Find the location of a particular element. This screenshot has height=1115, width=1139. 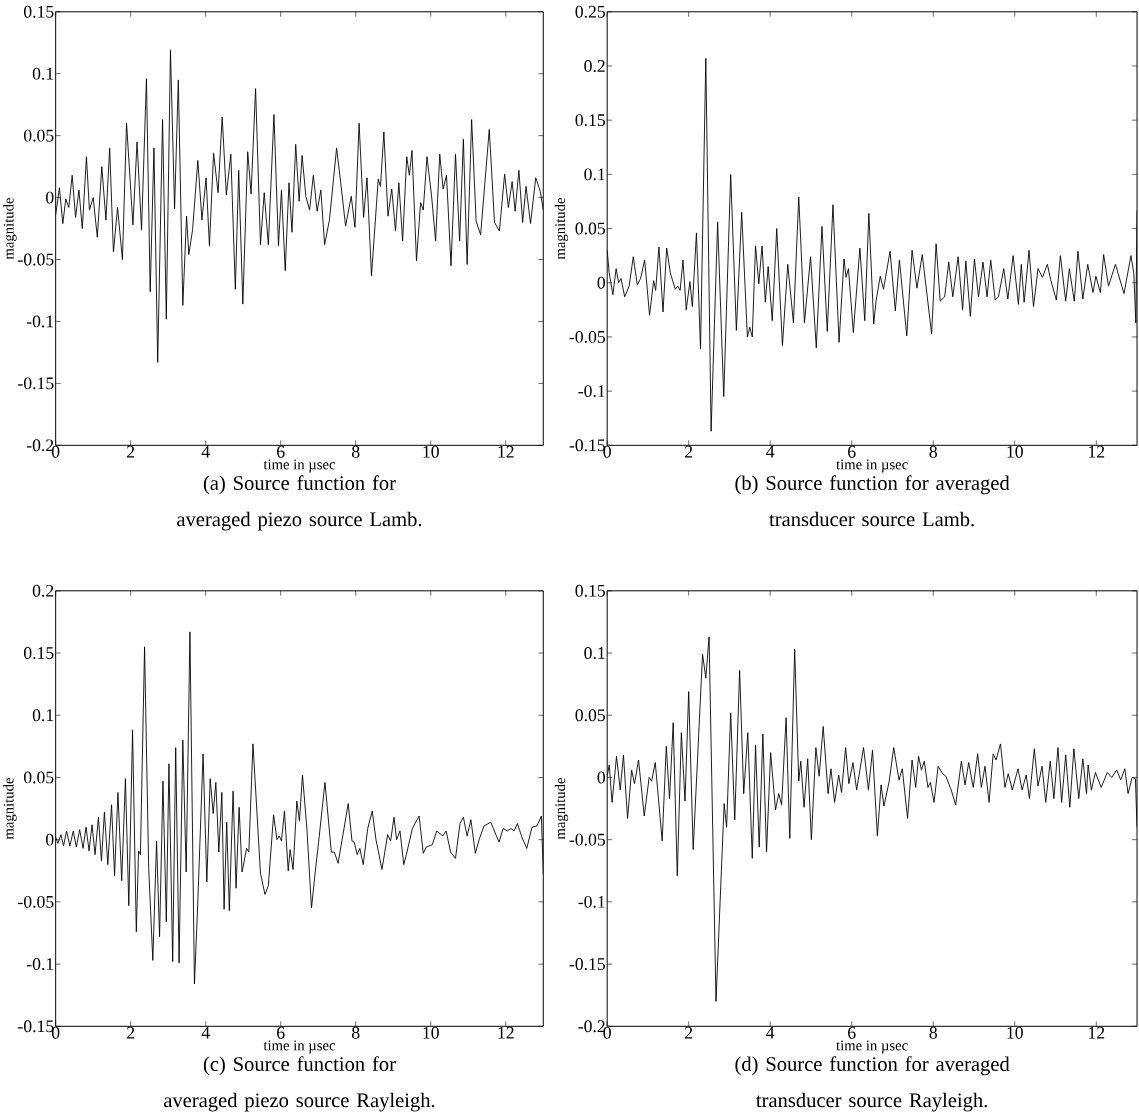

y-tick-label: 0.25 is located at coordinates (590, 11).